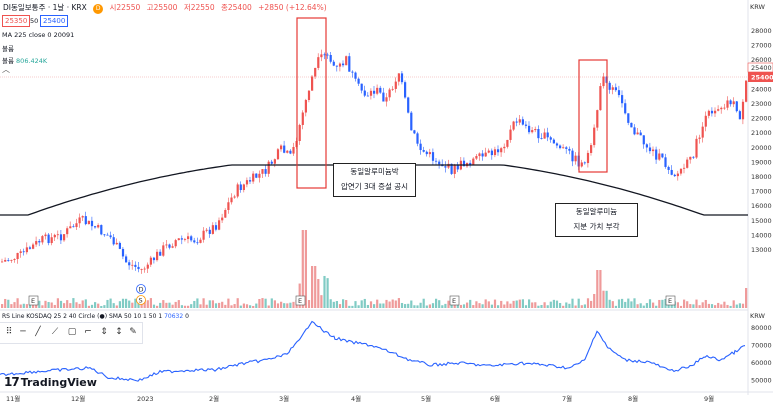 The image size is (773, 405). I want to click on brush-icon: ✎, so click(133, 332).